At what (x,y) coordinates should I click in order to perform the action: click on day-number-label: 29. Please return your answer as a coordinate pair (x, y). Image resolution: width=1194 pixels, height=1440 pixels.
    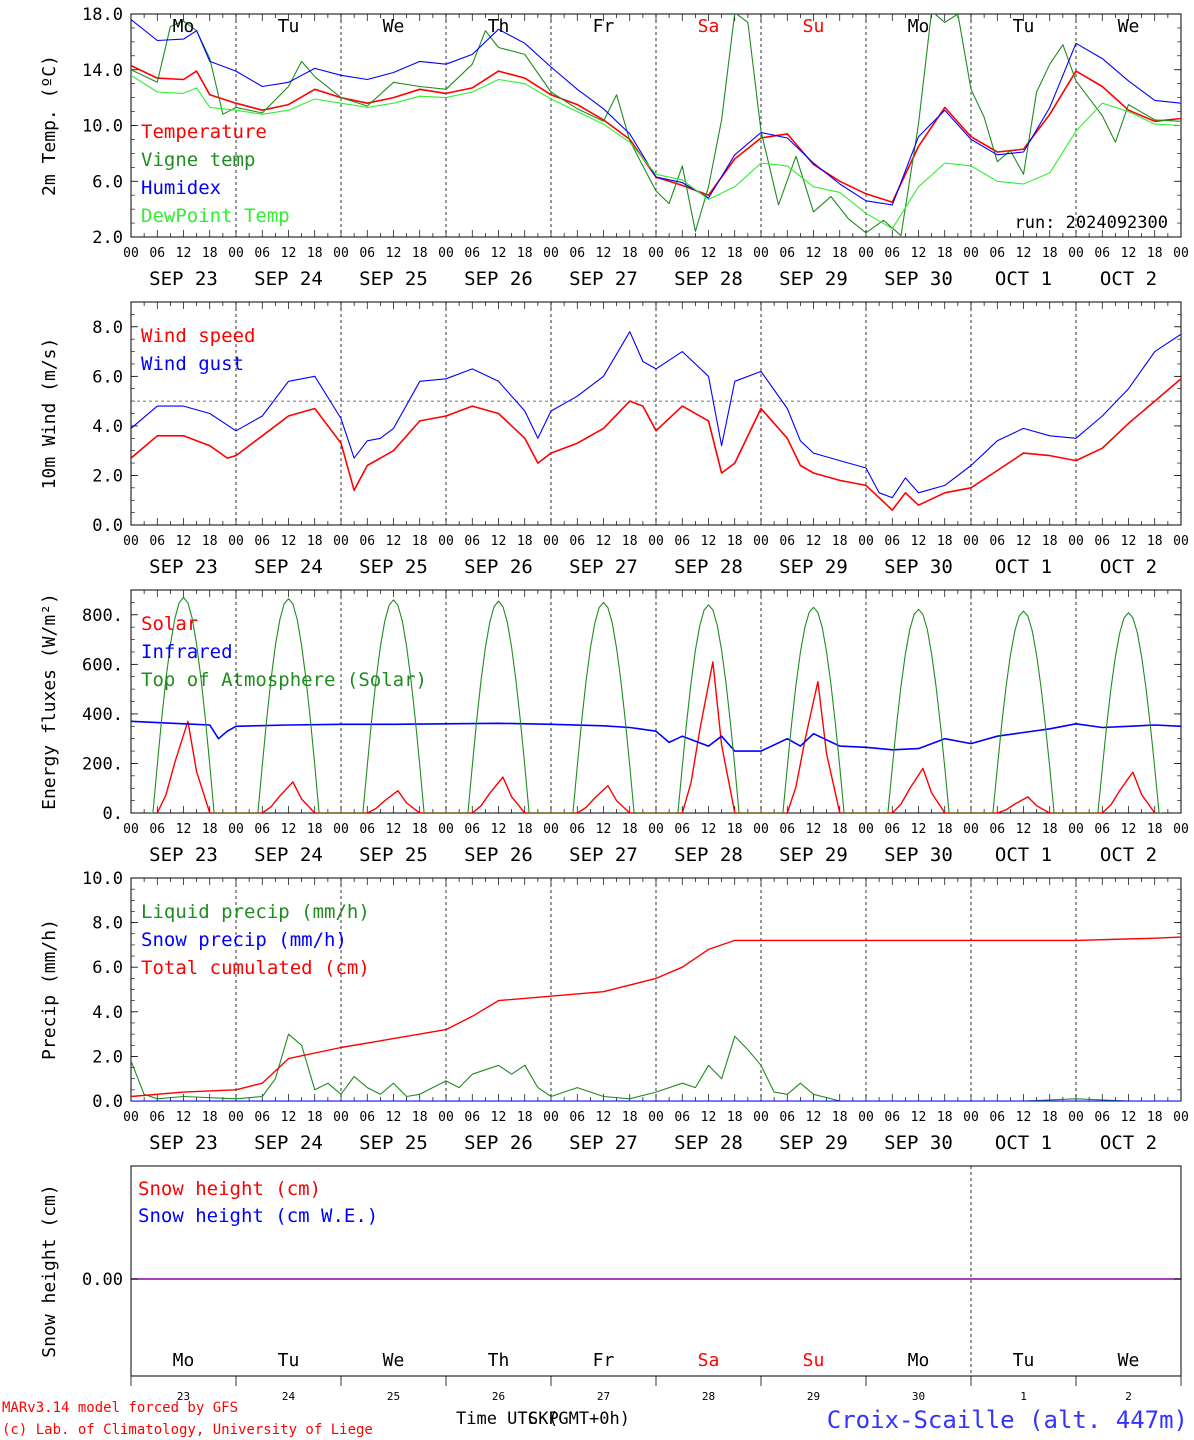
    Looking at the image, I should click on (813, 1396).